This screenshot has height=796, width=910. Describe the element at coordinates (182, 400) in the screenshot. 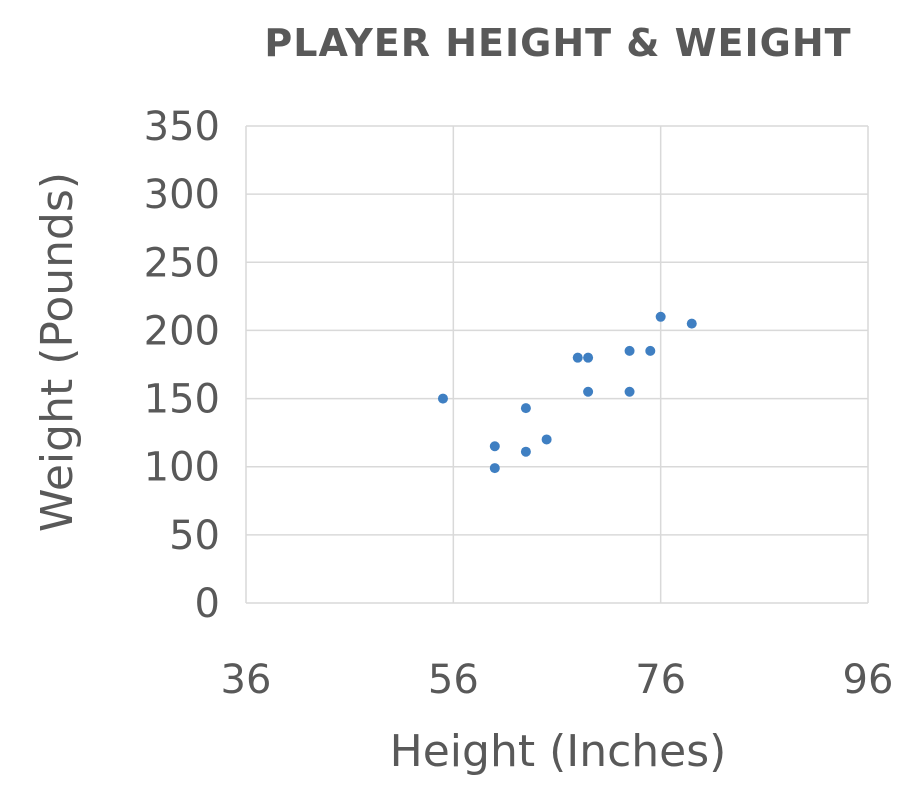

I see `y-tick-label: 150` at that location.